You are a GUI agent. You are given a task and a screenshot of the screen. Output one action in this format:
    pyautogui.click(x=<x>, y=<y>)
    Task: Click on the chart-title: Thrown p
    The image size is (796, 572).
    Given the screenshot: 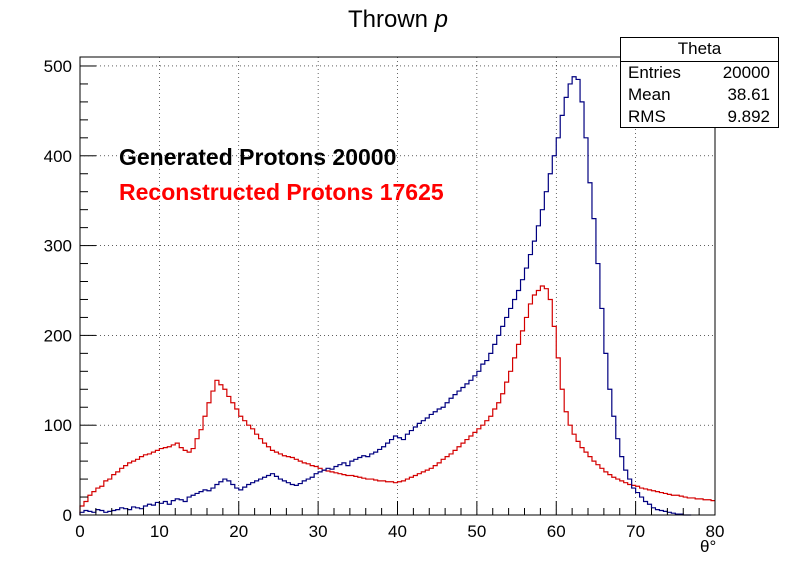 What is the action you would take?
    pyautogui.click(x=398, y=20)
    